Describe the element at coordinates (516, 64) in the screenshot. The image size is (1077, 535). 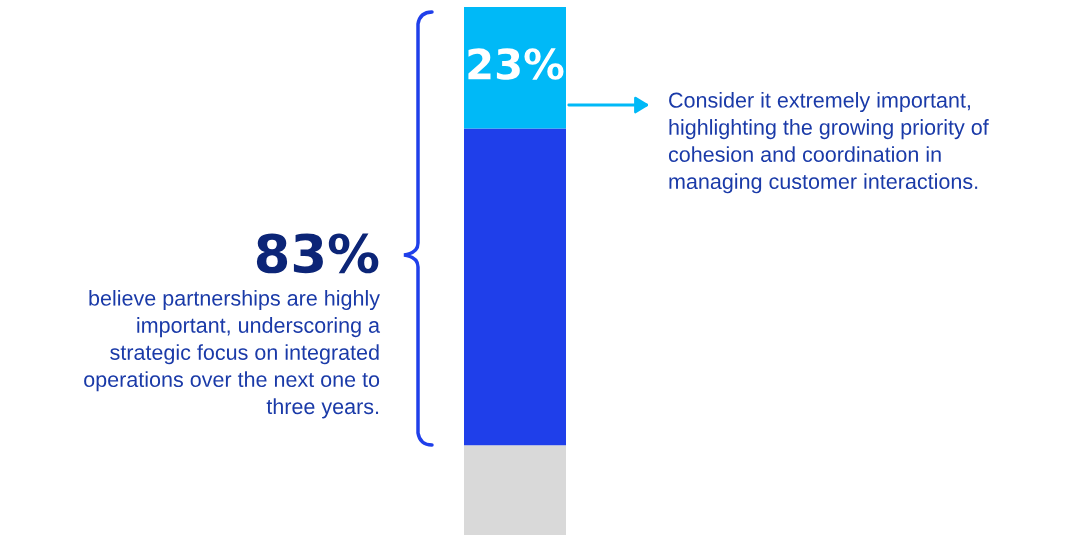
I see `data-label: 23%` at that location.